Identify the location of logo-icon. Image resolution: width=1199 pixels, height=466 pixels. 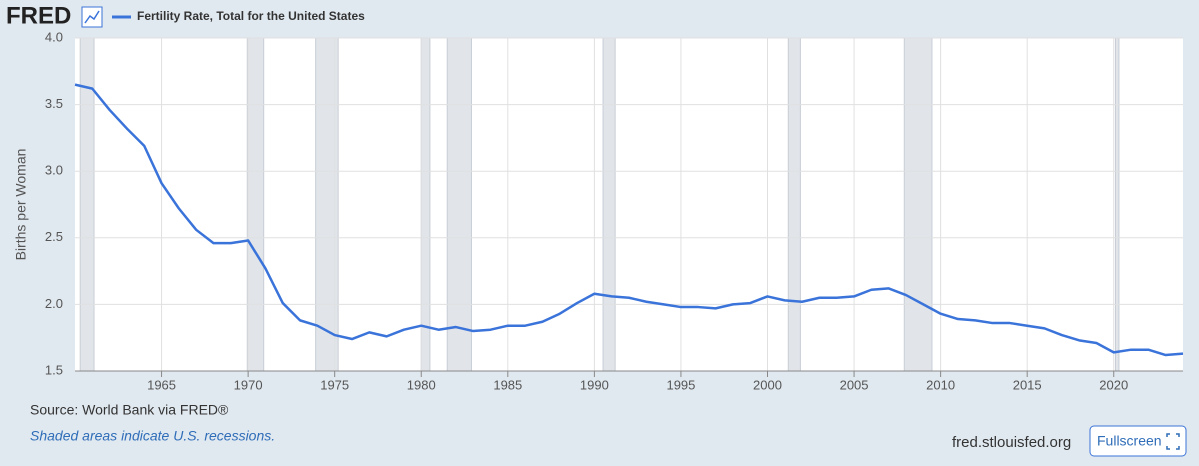
(92, 17).